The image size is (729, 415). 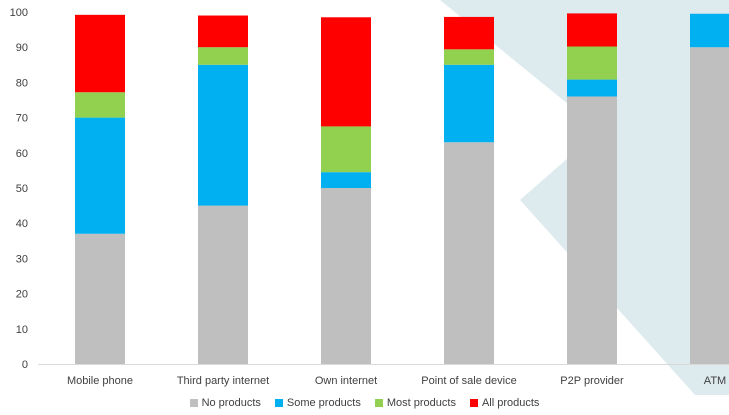 What do you see at coordinates (22, 83) in the screenshot?
I see `y-tick-label: 80` at bounding box center [22, 83].